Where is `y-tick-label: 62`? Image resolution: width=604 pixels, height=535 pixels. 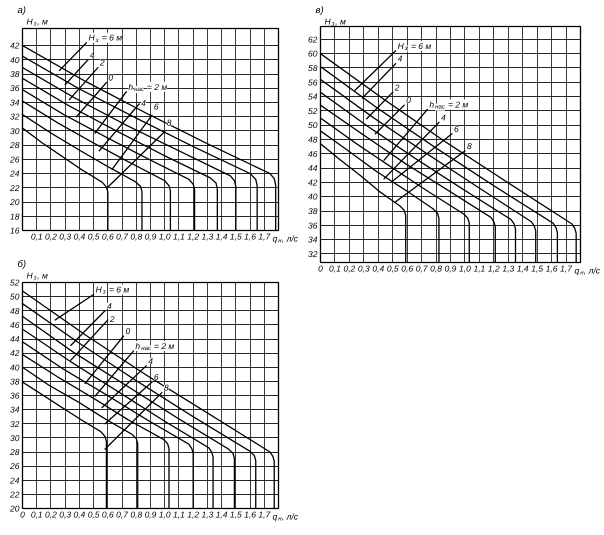 y-tick-label: 62 is located at coordinates (313, 39).